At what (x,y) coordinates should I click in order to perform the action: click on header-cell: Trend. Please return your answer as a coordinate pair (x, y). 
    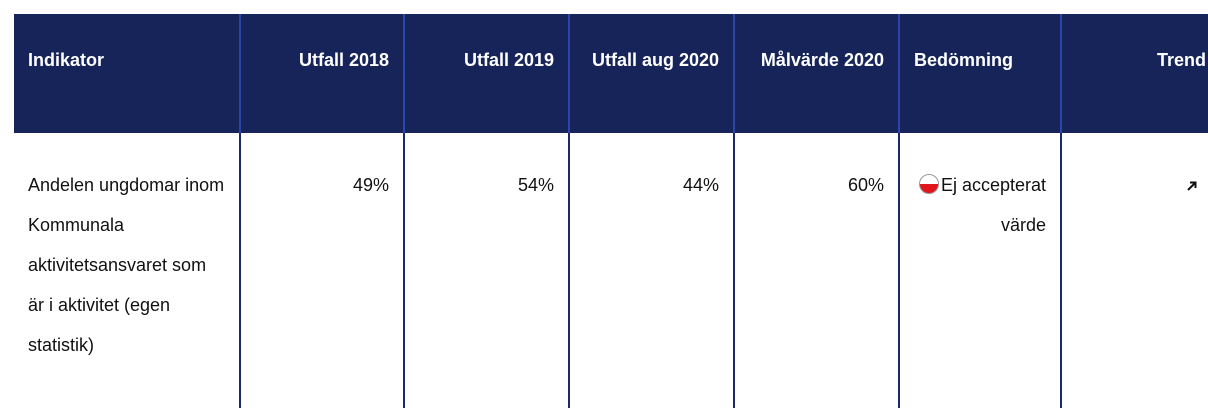
    Looking at the image, I should click on (1134, 73).